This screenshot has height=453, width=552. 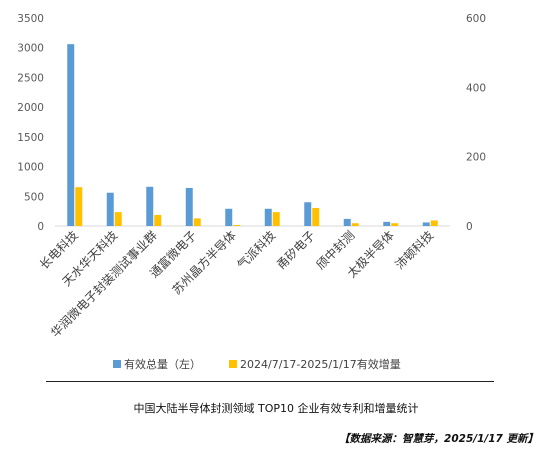 I want to click on legend-label-increment: 2024/7/17-2025/1/17有效增量, so click(x=320, y=364).